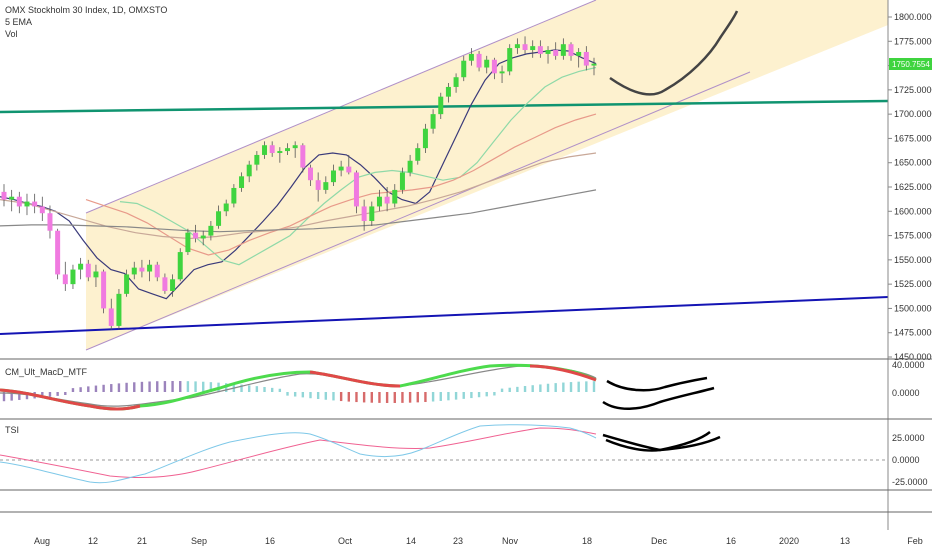  Describe the element at coordinates (19, 22) in the screenshot. I see `ema-legend: 5 EMA` at that location.